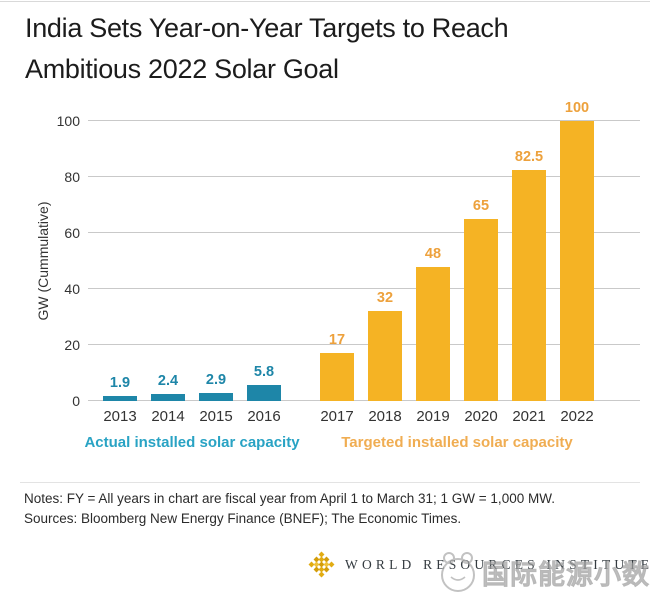 This screenshot has height=602, width=650. I want to click on y-tick-label: 100, so click(68, 121).